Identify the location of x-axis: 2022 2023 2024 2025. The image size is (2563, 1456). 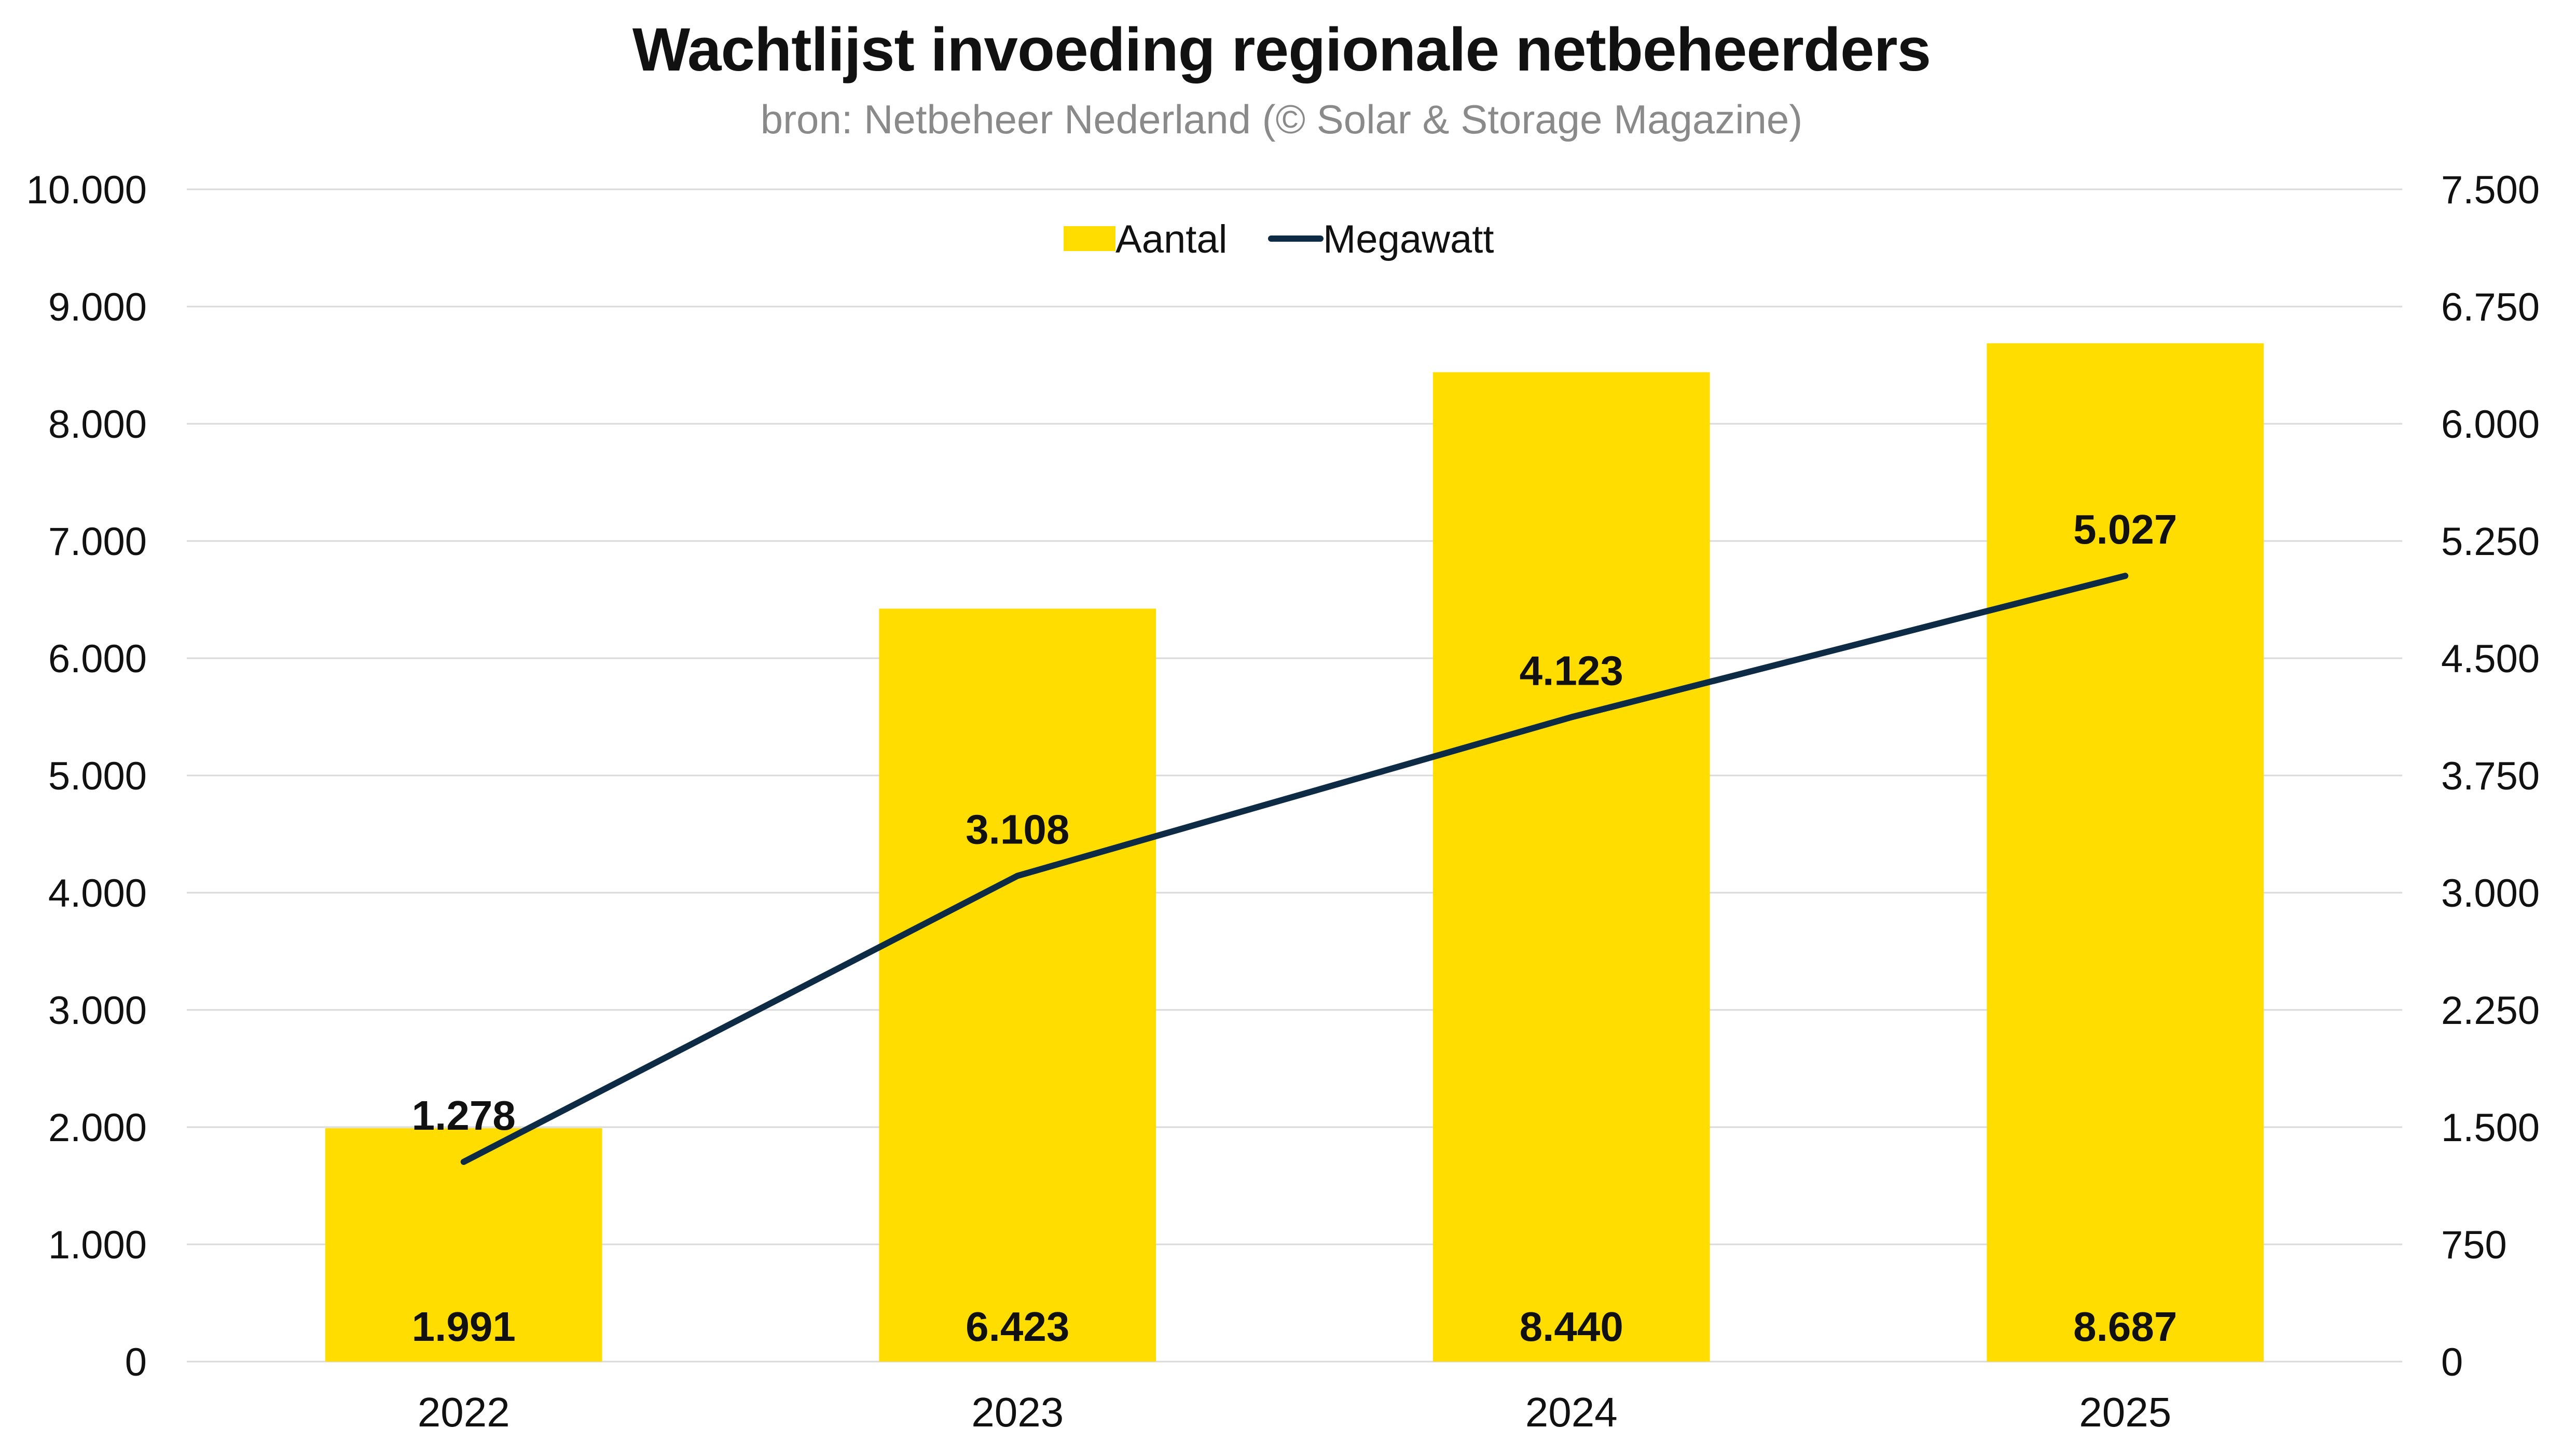
(1294, 1412).